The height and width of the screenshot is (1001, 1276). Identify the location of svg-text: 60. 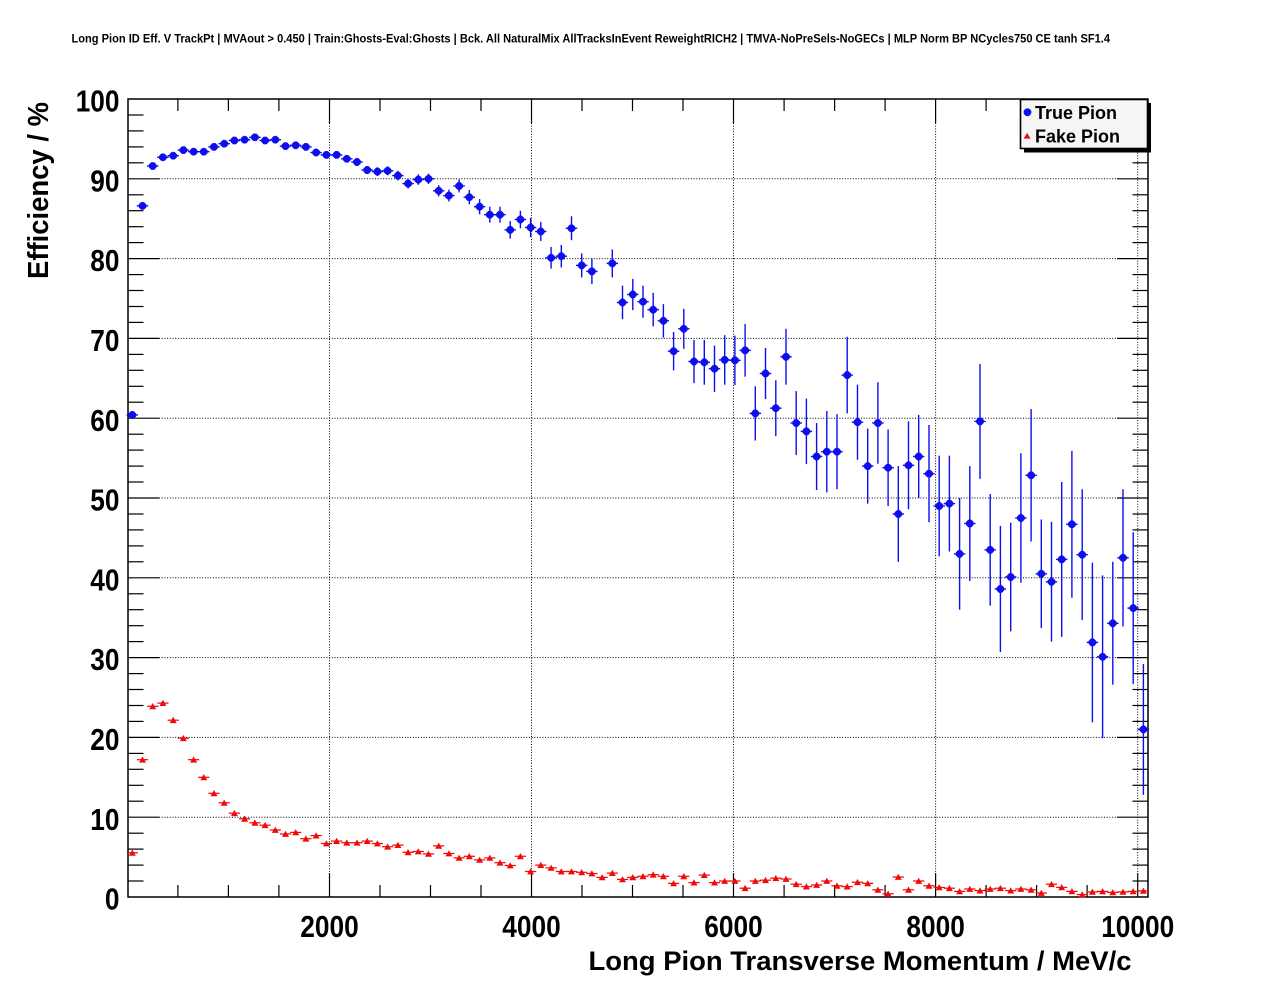
(104, 421).